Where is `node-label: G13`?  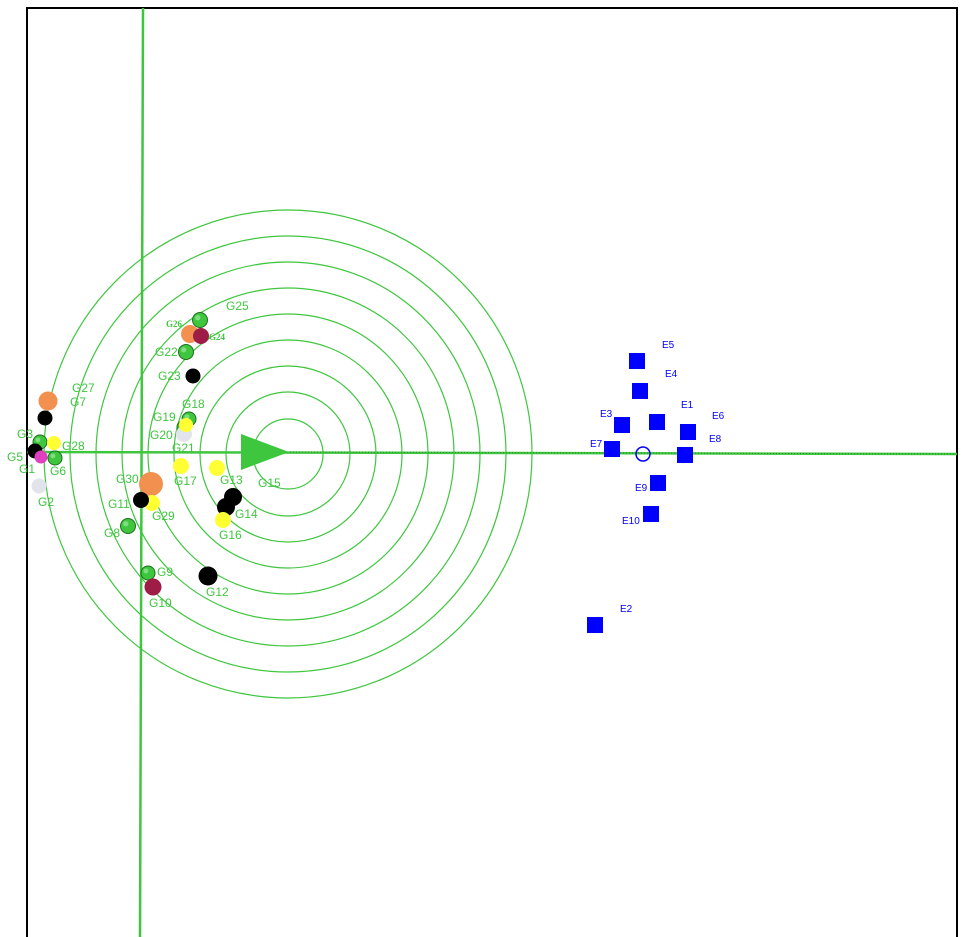
node-label: G13 is located at coordinates (231, 480).